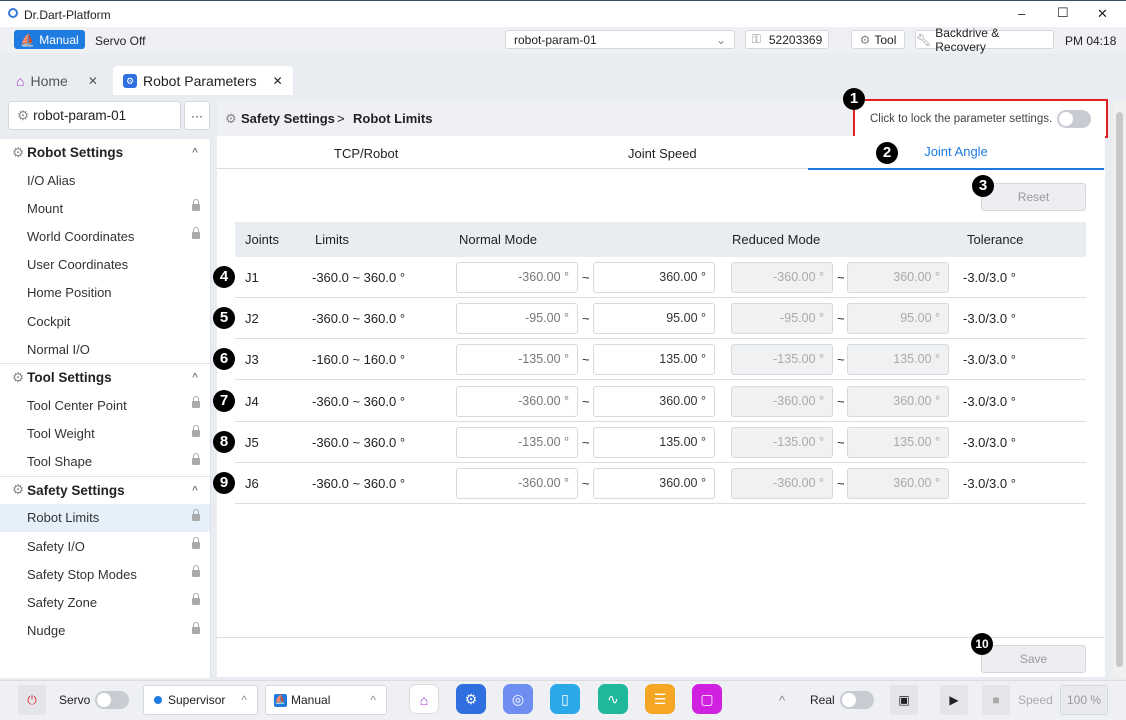 Image resolution: width=1126 pixels, height=720 pixels. Describe the element at coordinates (620, 39) in the screenshot. I see `robot-select: robot-param-01 ⌄` at that location.